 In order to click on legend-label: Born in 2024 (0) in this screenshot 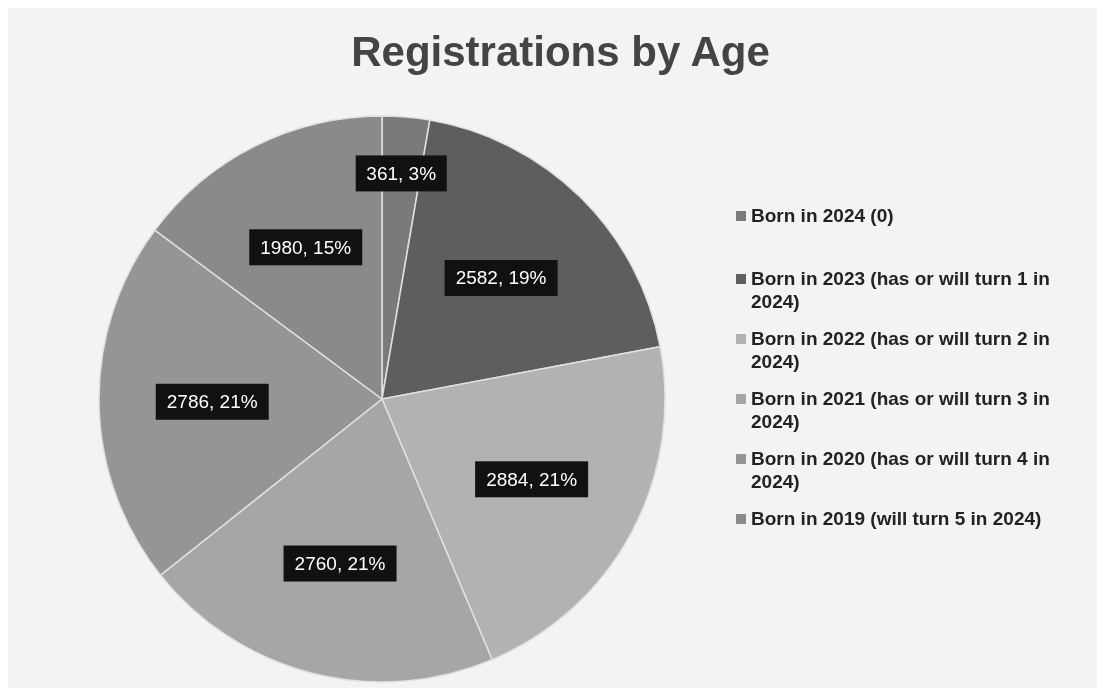, I will do `click(822, 215)`.